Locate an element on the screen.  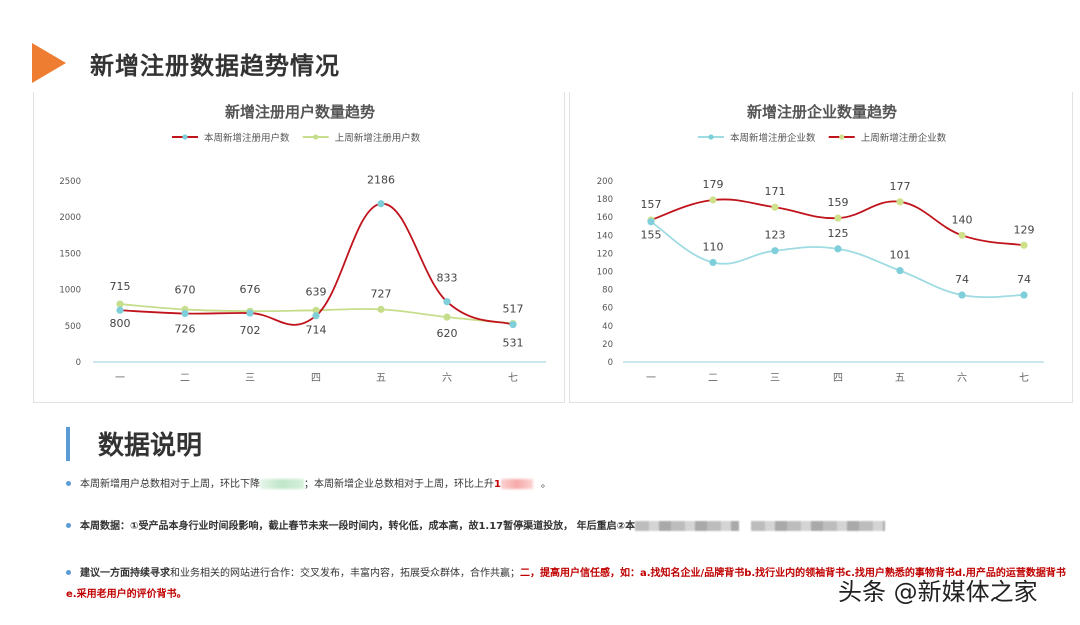
svg-text: 715 is located at coordinates (120, 286).